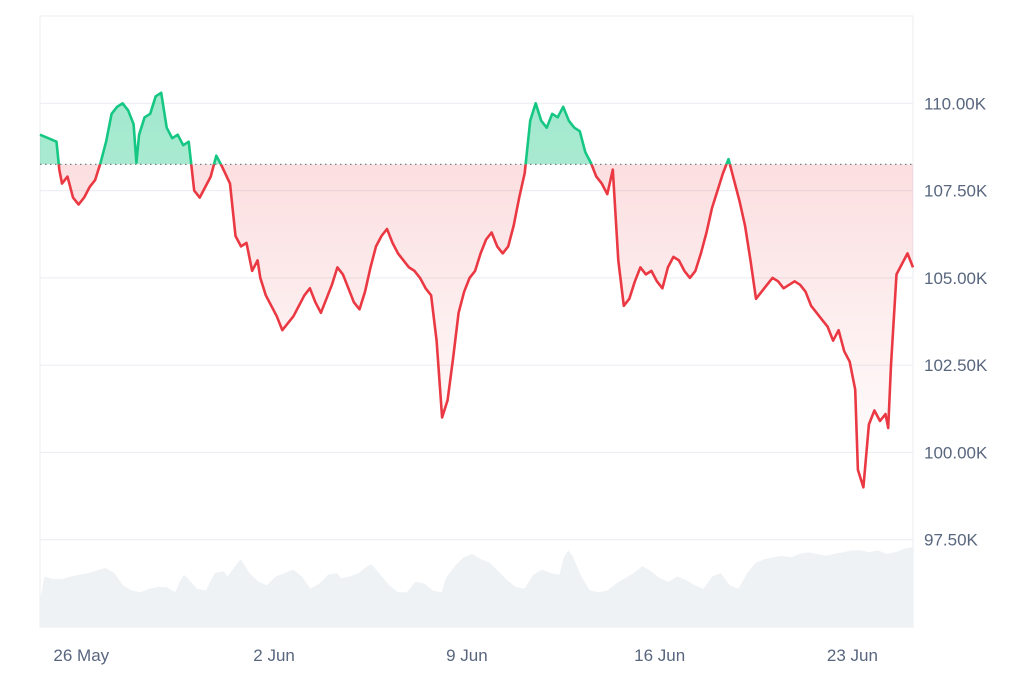 The image size is (1024, 683). Describe the element at coordinates (852, 655) in the screenshot. I see `x-tick-label: 23 Jun` at that location.